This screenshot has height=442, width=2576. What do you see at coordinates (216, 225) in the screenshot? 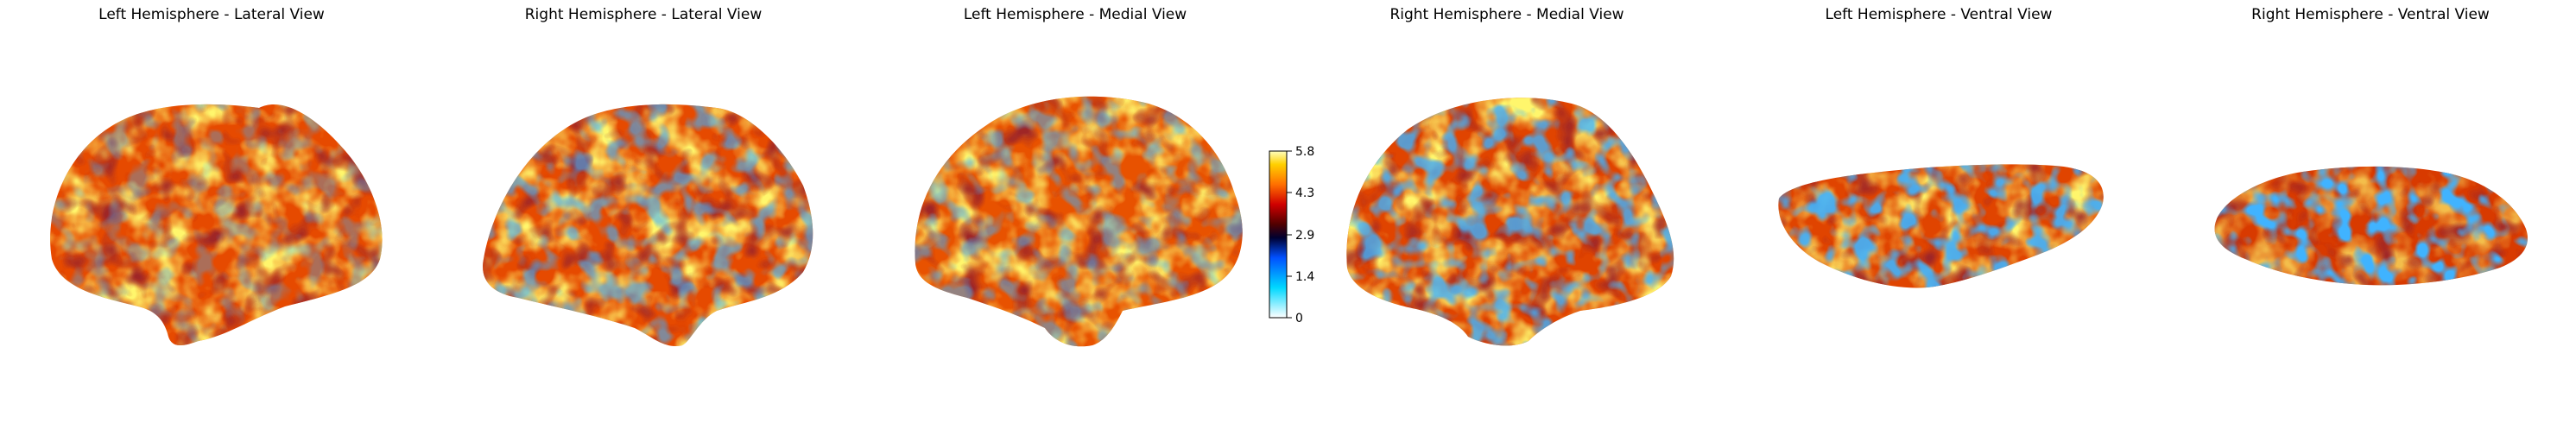
I see `brain-surface-left-lateral` at bounding box center [216, 225].